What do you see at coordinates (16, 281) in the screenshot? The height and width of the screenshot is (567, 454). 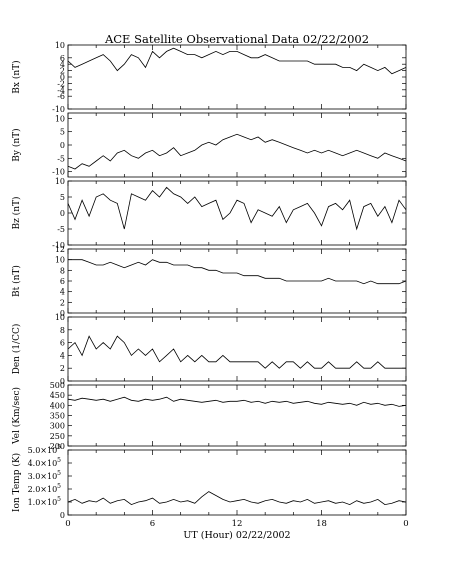 I see `y-axis-label: Bt (nT)` at bounding box center [16, 281].